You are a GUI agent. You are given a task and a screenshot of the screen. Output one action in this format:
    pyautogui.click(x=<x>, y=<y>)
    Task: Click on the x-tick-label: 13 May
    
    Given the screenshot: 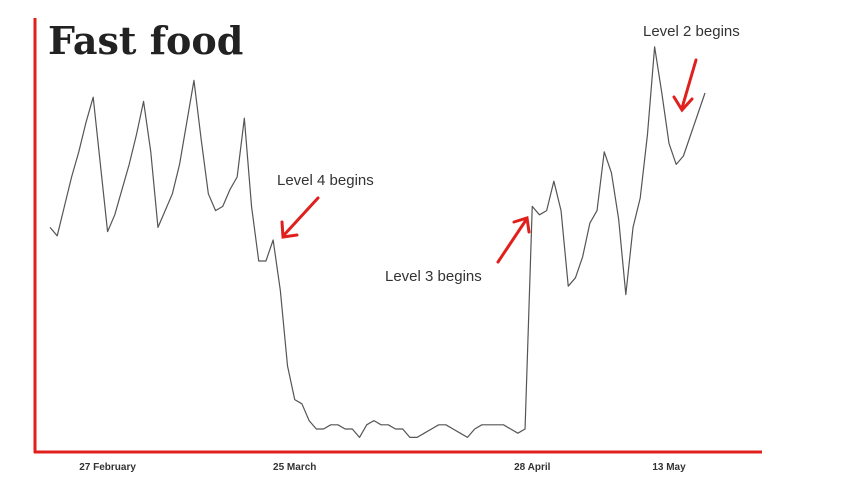 What is the action you would take?
    pyautogui.click(x=669, y=467)
    